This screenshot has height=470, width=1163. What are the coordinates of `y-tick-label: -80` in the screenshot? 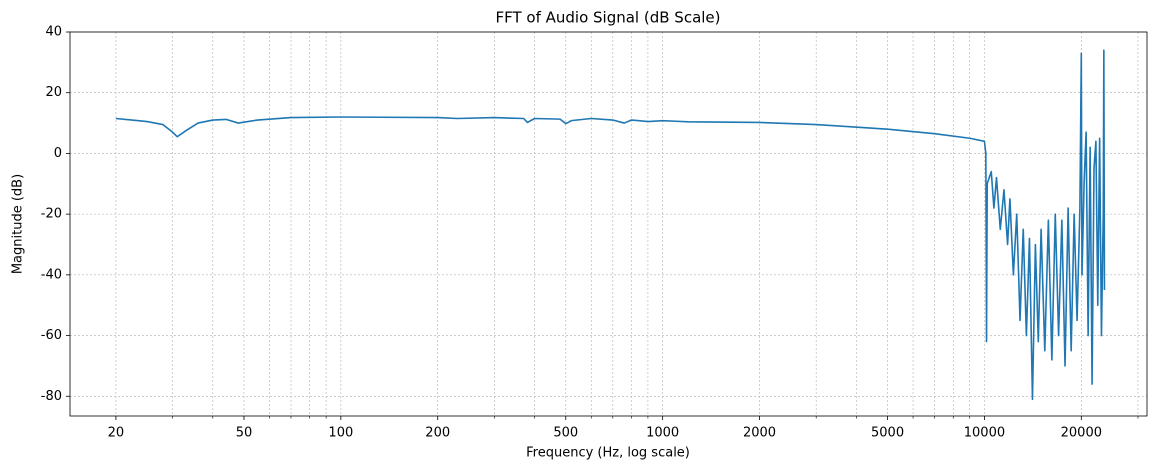 It's located at (51, 396).